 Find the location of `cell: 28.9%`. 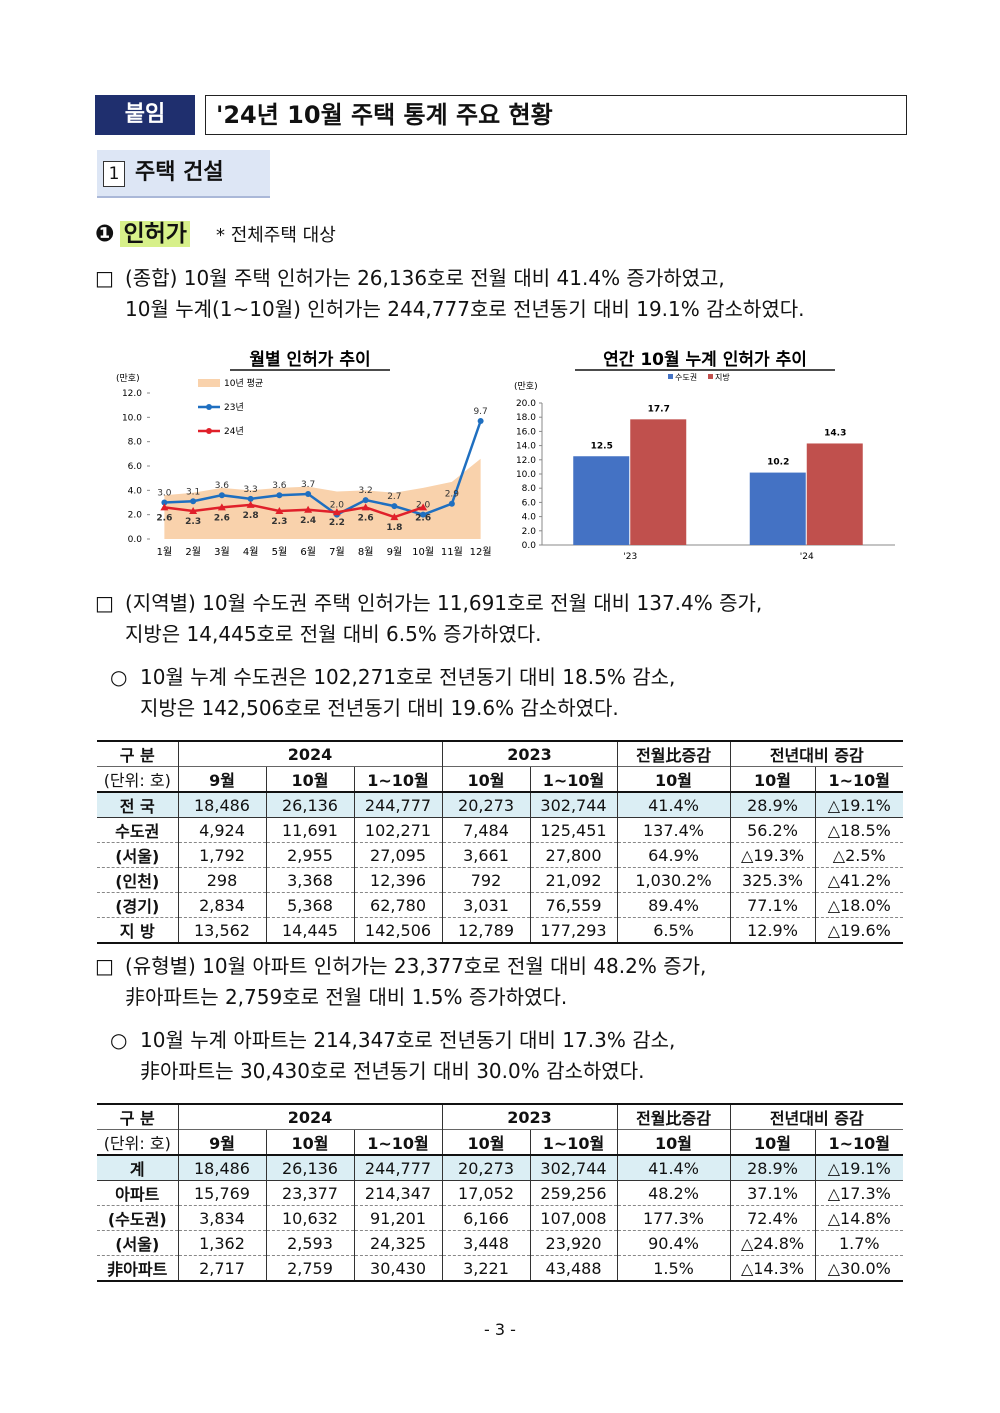

cell: 28.9% is located at coordinates (772, 1168).